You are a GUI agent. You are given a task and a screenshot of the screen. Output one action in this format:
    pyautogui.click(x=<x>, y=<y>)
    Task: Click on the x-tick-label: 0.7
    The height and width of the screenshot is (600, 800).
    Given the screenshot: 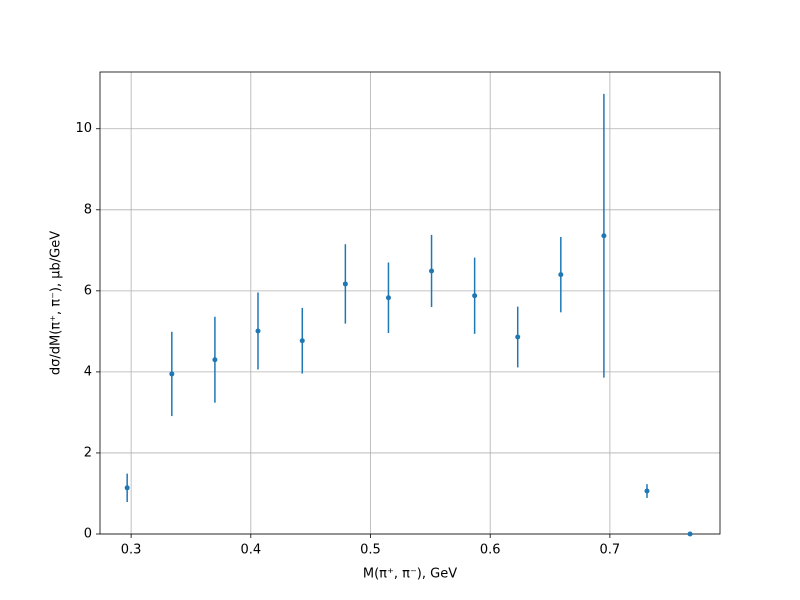 What is the action you would take?
    pyautogui.click(x=610, y=550)
    